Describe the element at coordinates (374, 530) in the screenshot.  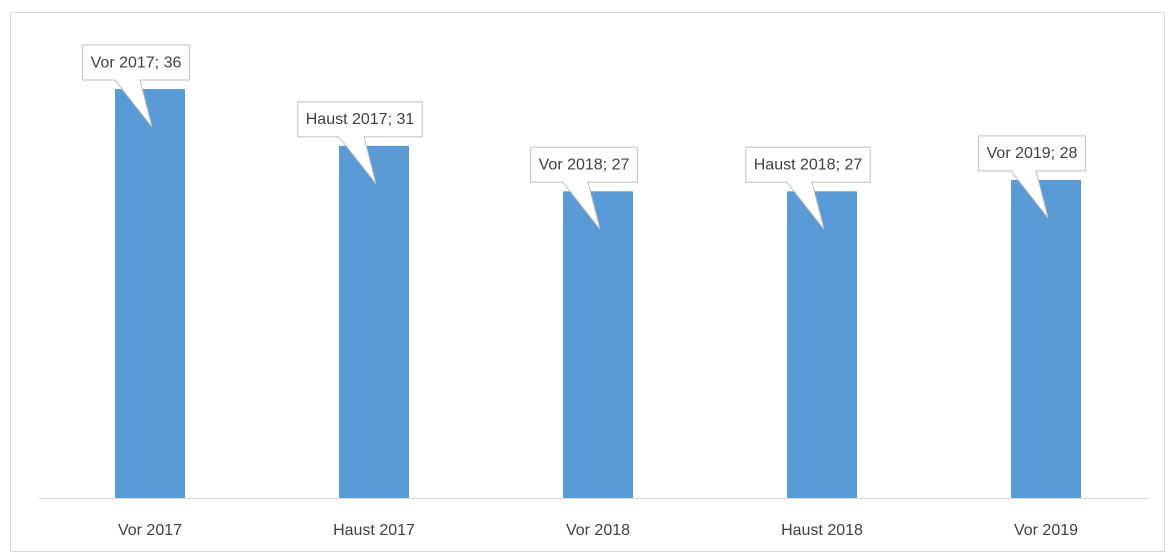
I see `x-tick-label: Haust 2017` at that location.